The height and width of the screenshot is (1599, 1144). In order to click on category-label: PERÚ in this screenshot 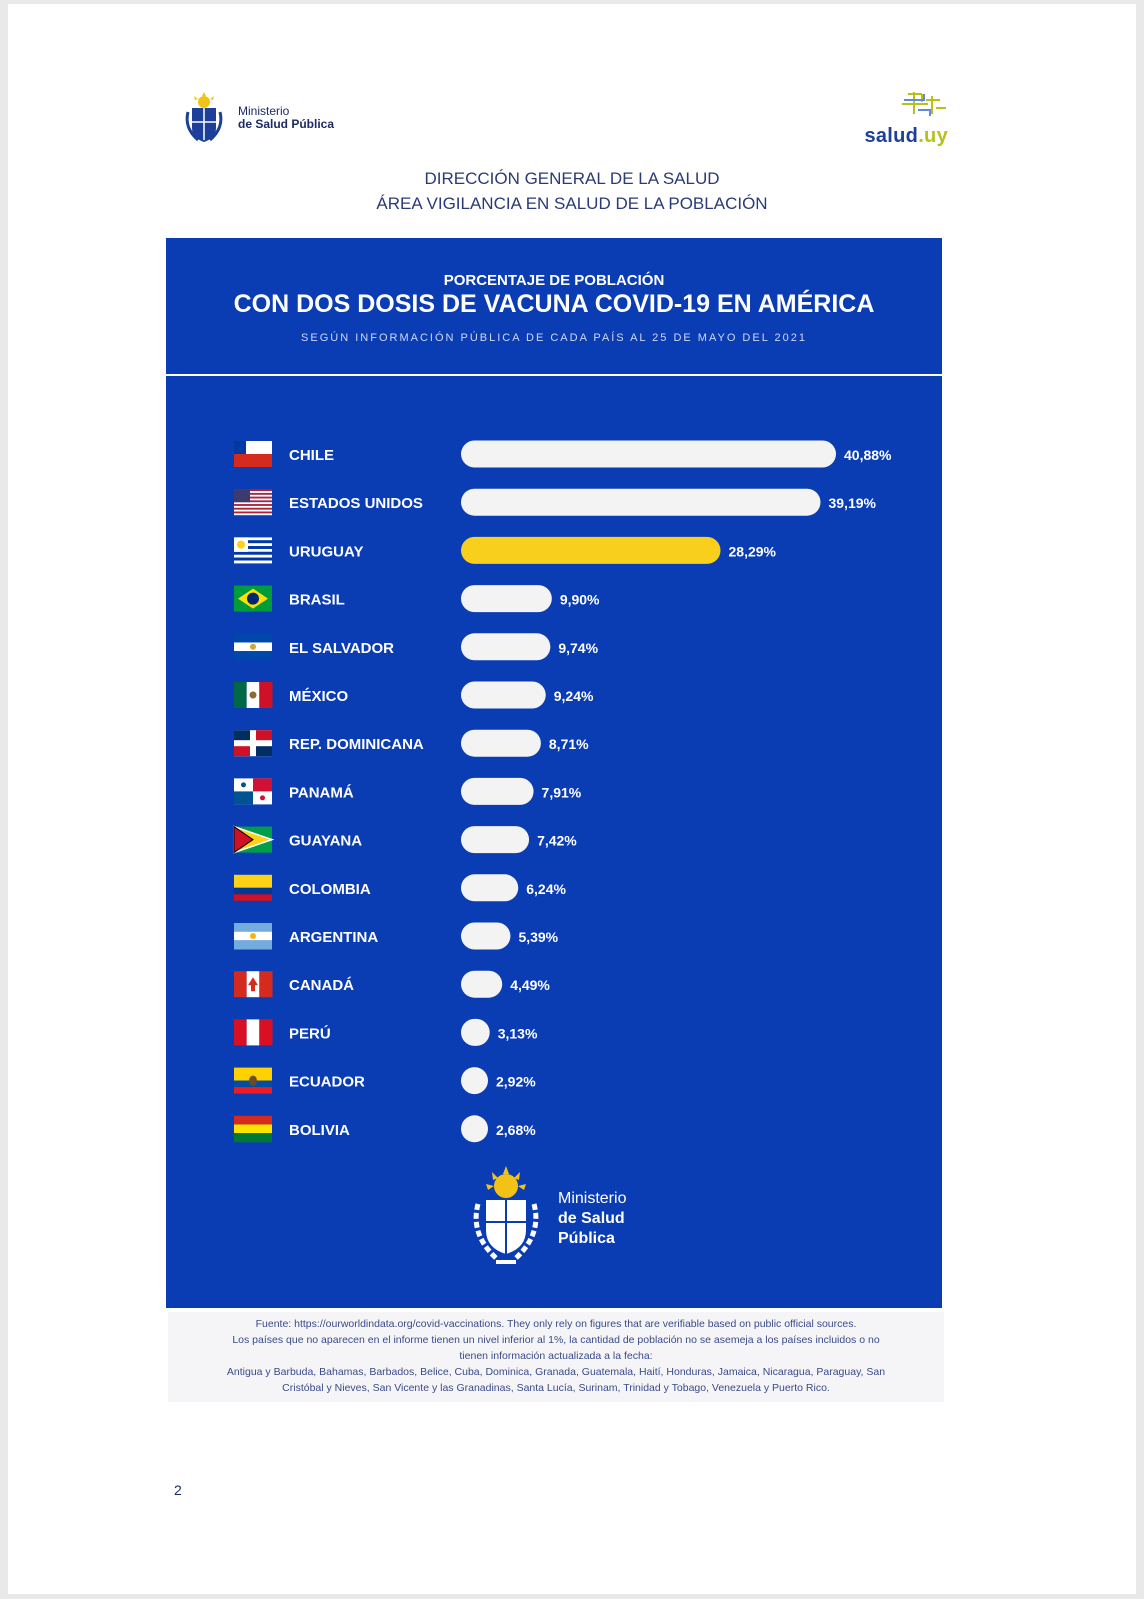, I will do `click(310, 1033)`.